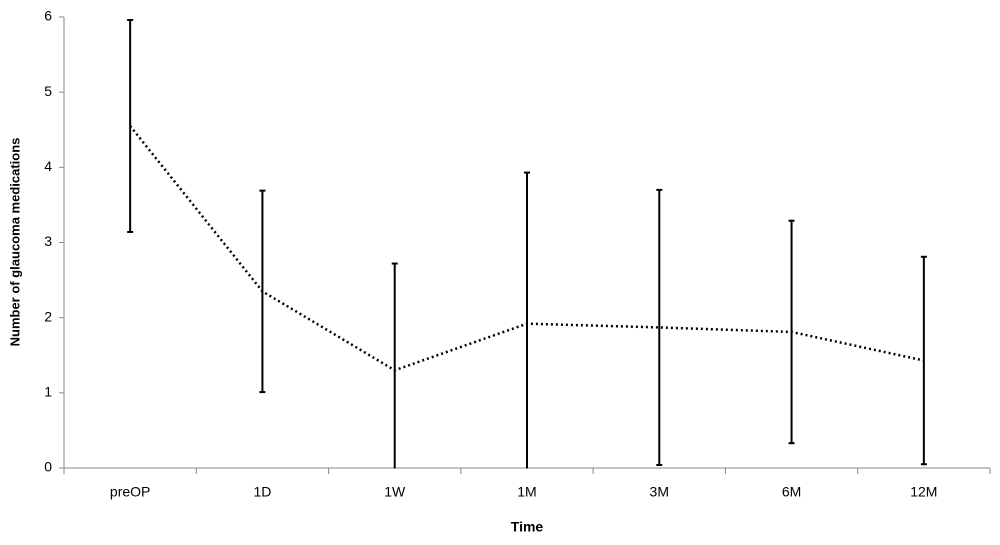 The height and width of the screenshot is (545, 1000). Describe the element at coordinates (14, 242) in the screenshot. I see `y-axis-label: Number of glaucoma medications` at that location.